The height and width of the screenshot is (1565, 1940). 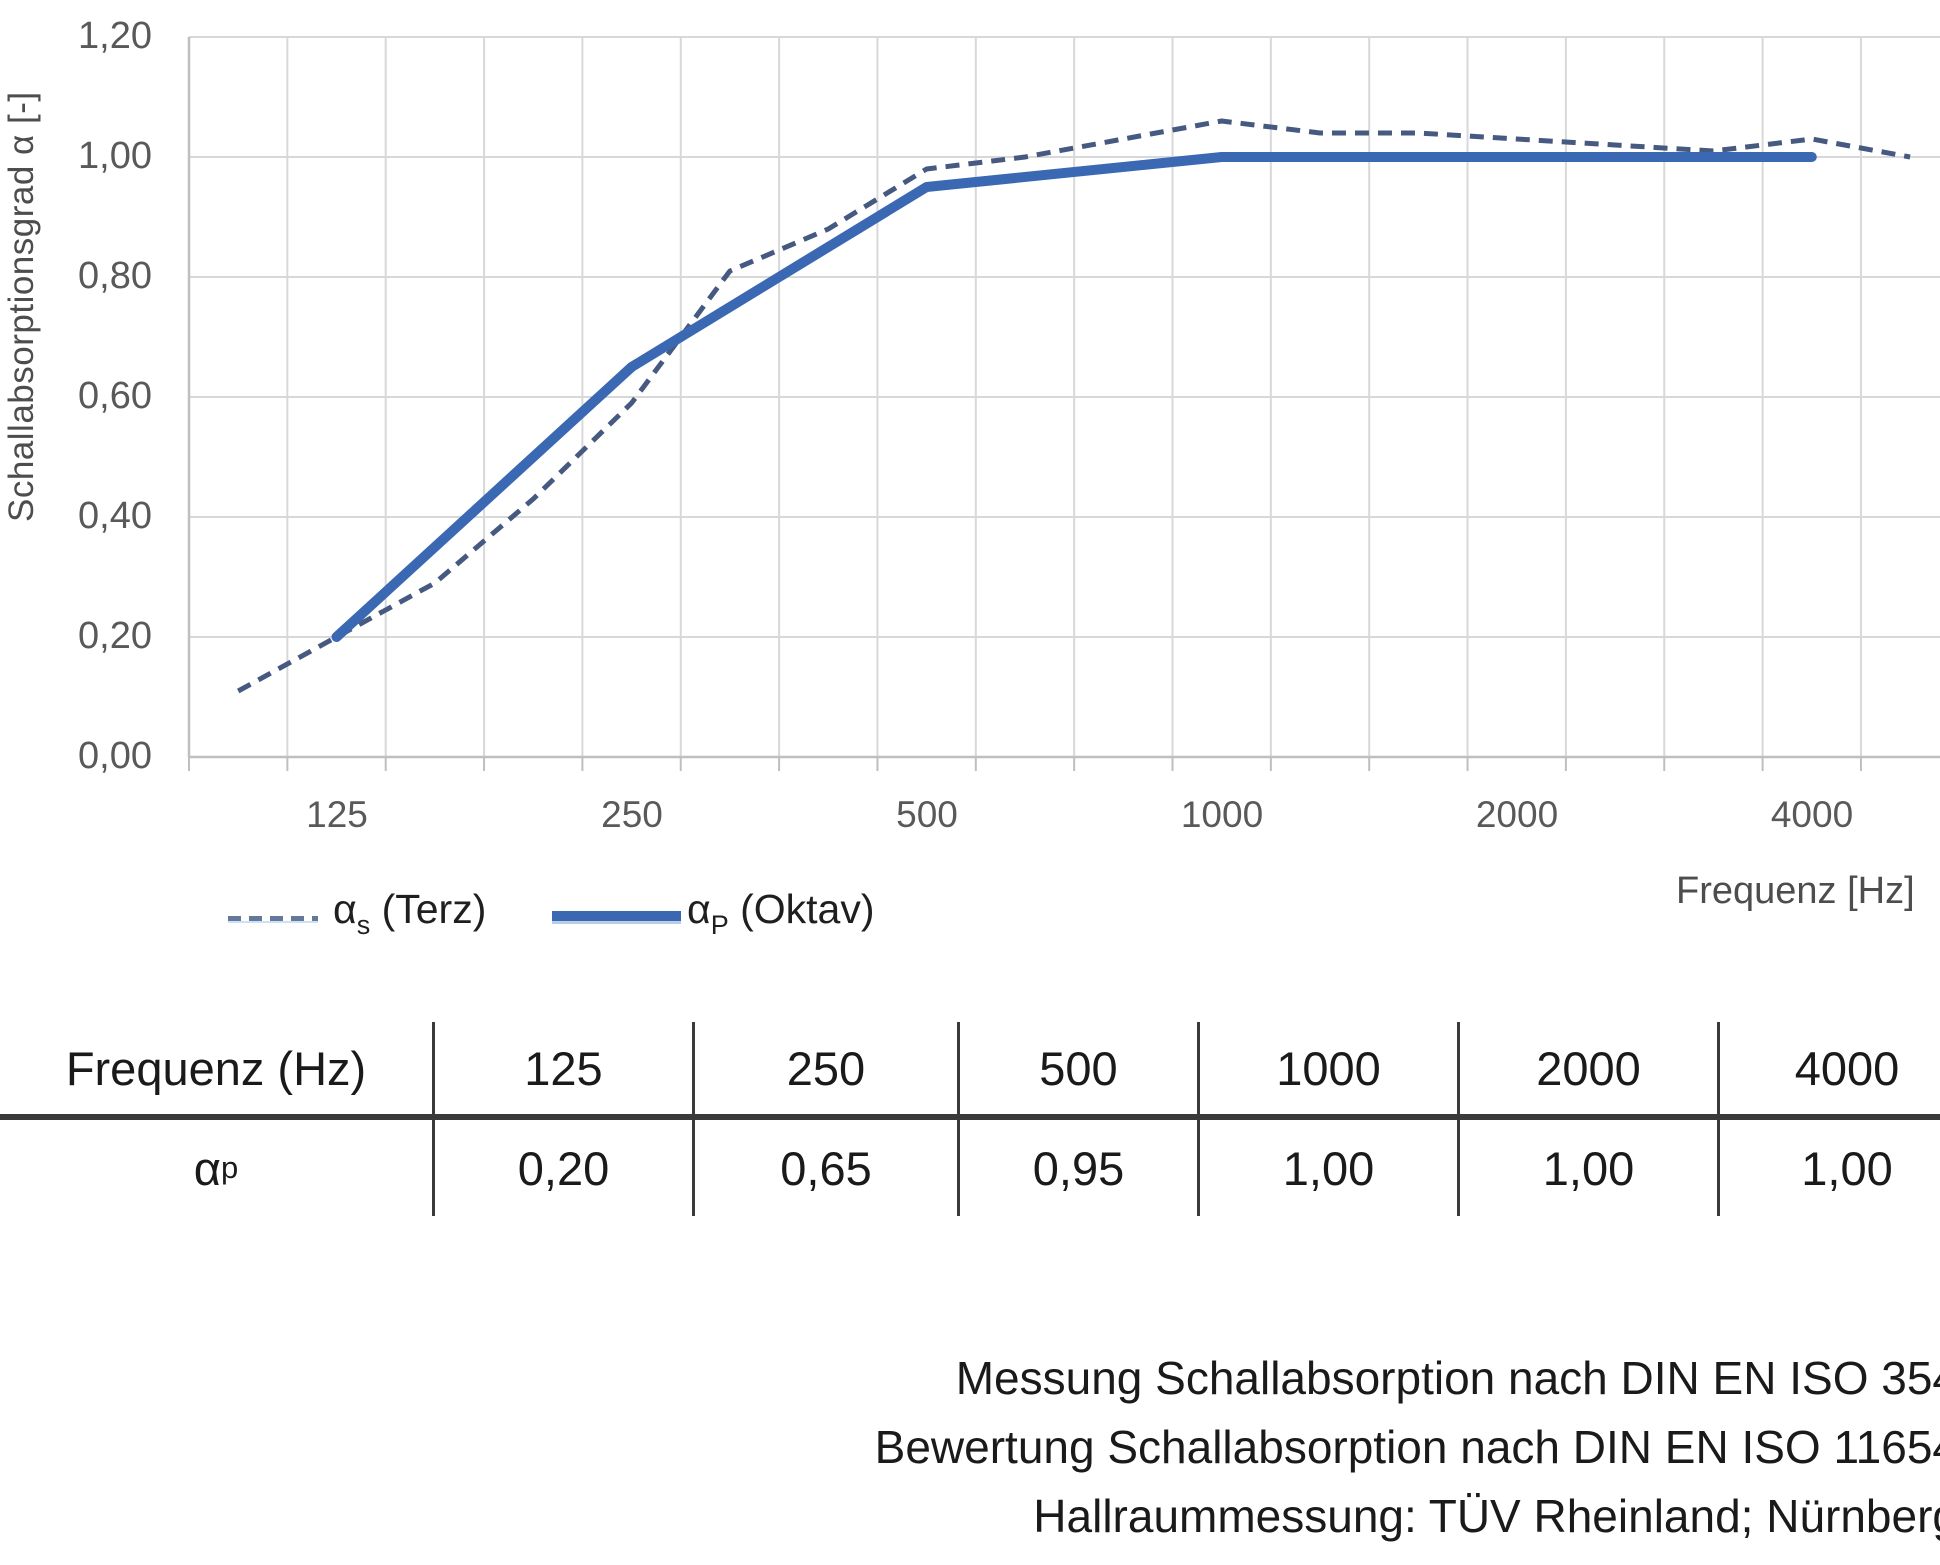 What do you see at coordinates (632, 814) in the screenshot?
I see `x-tick-label: 250` at bounding box center [632, 814].